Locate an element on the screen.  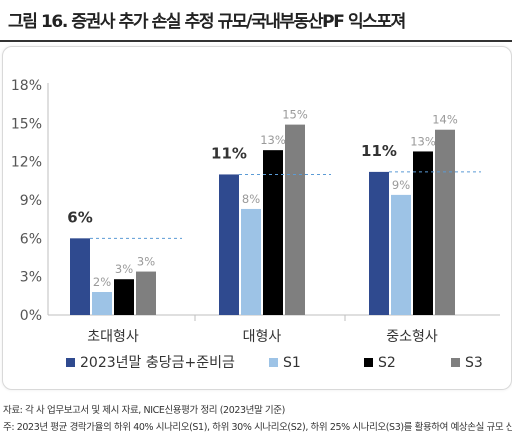
x-category-label: 대형사 is located at coordinates (262, 337).